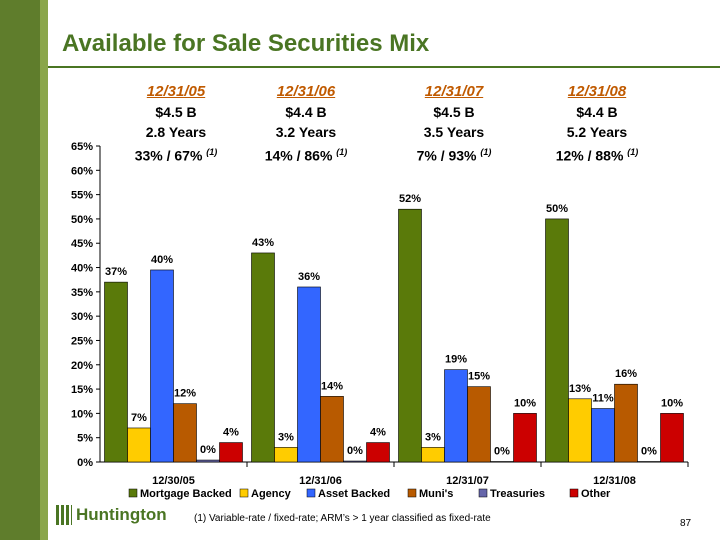  What do you see at coordinates (597, 91) in the screenshot?
I see `header-date: 12/31/08` at bounding box center [597, 91].